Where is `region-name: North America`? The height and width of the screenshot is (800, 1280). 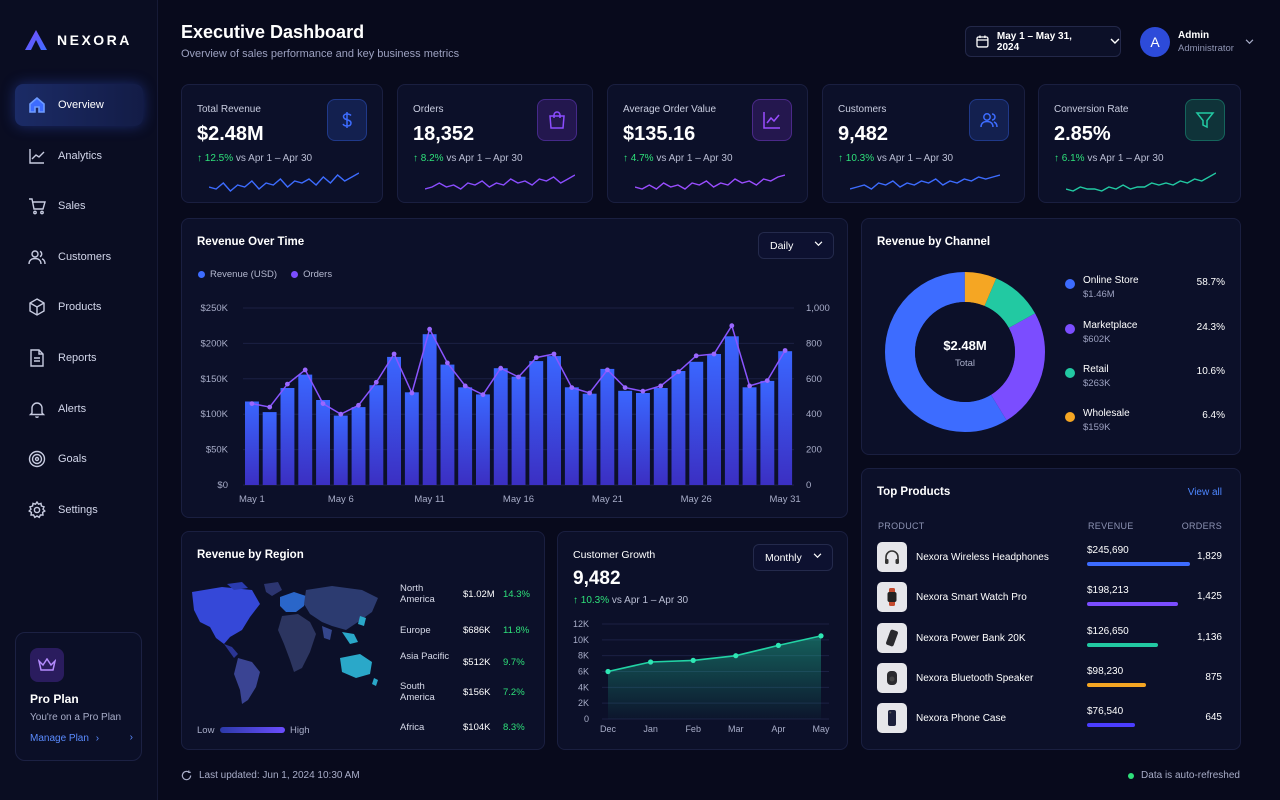
region-name: North America is located at coordinates (417, 594).